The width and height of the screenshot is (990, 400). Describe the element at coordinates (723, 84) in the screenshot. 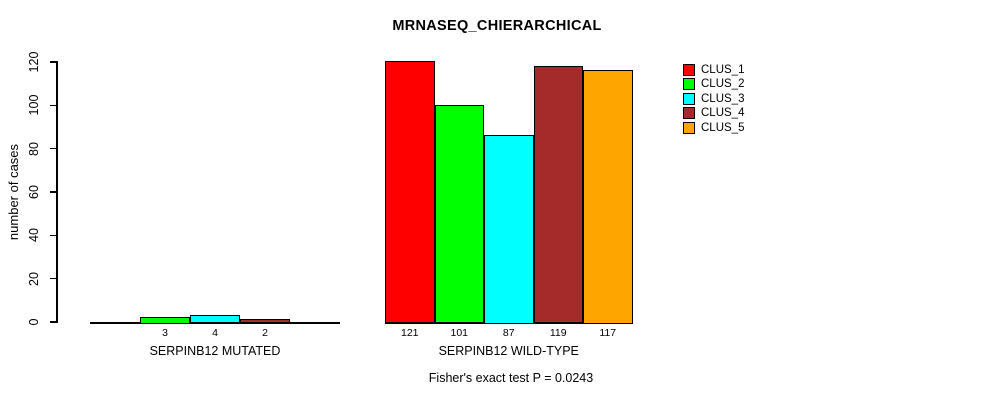

I see `legend-label: CLUS_2` at that location.